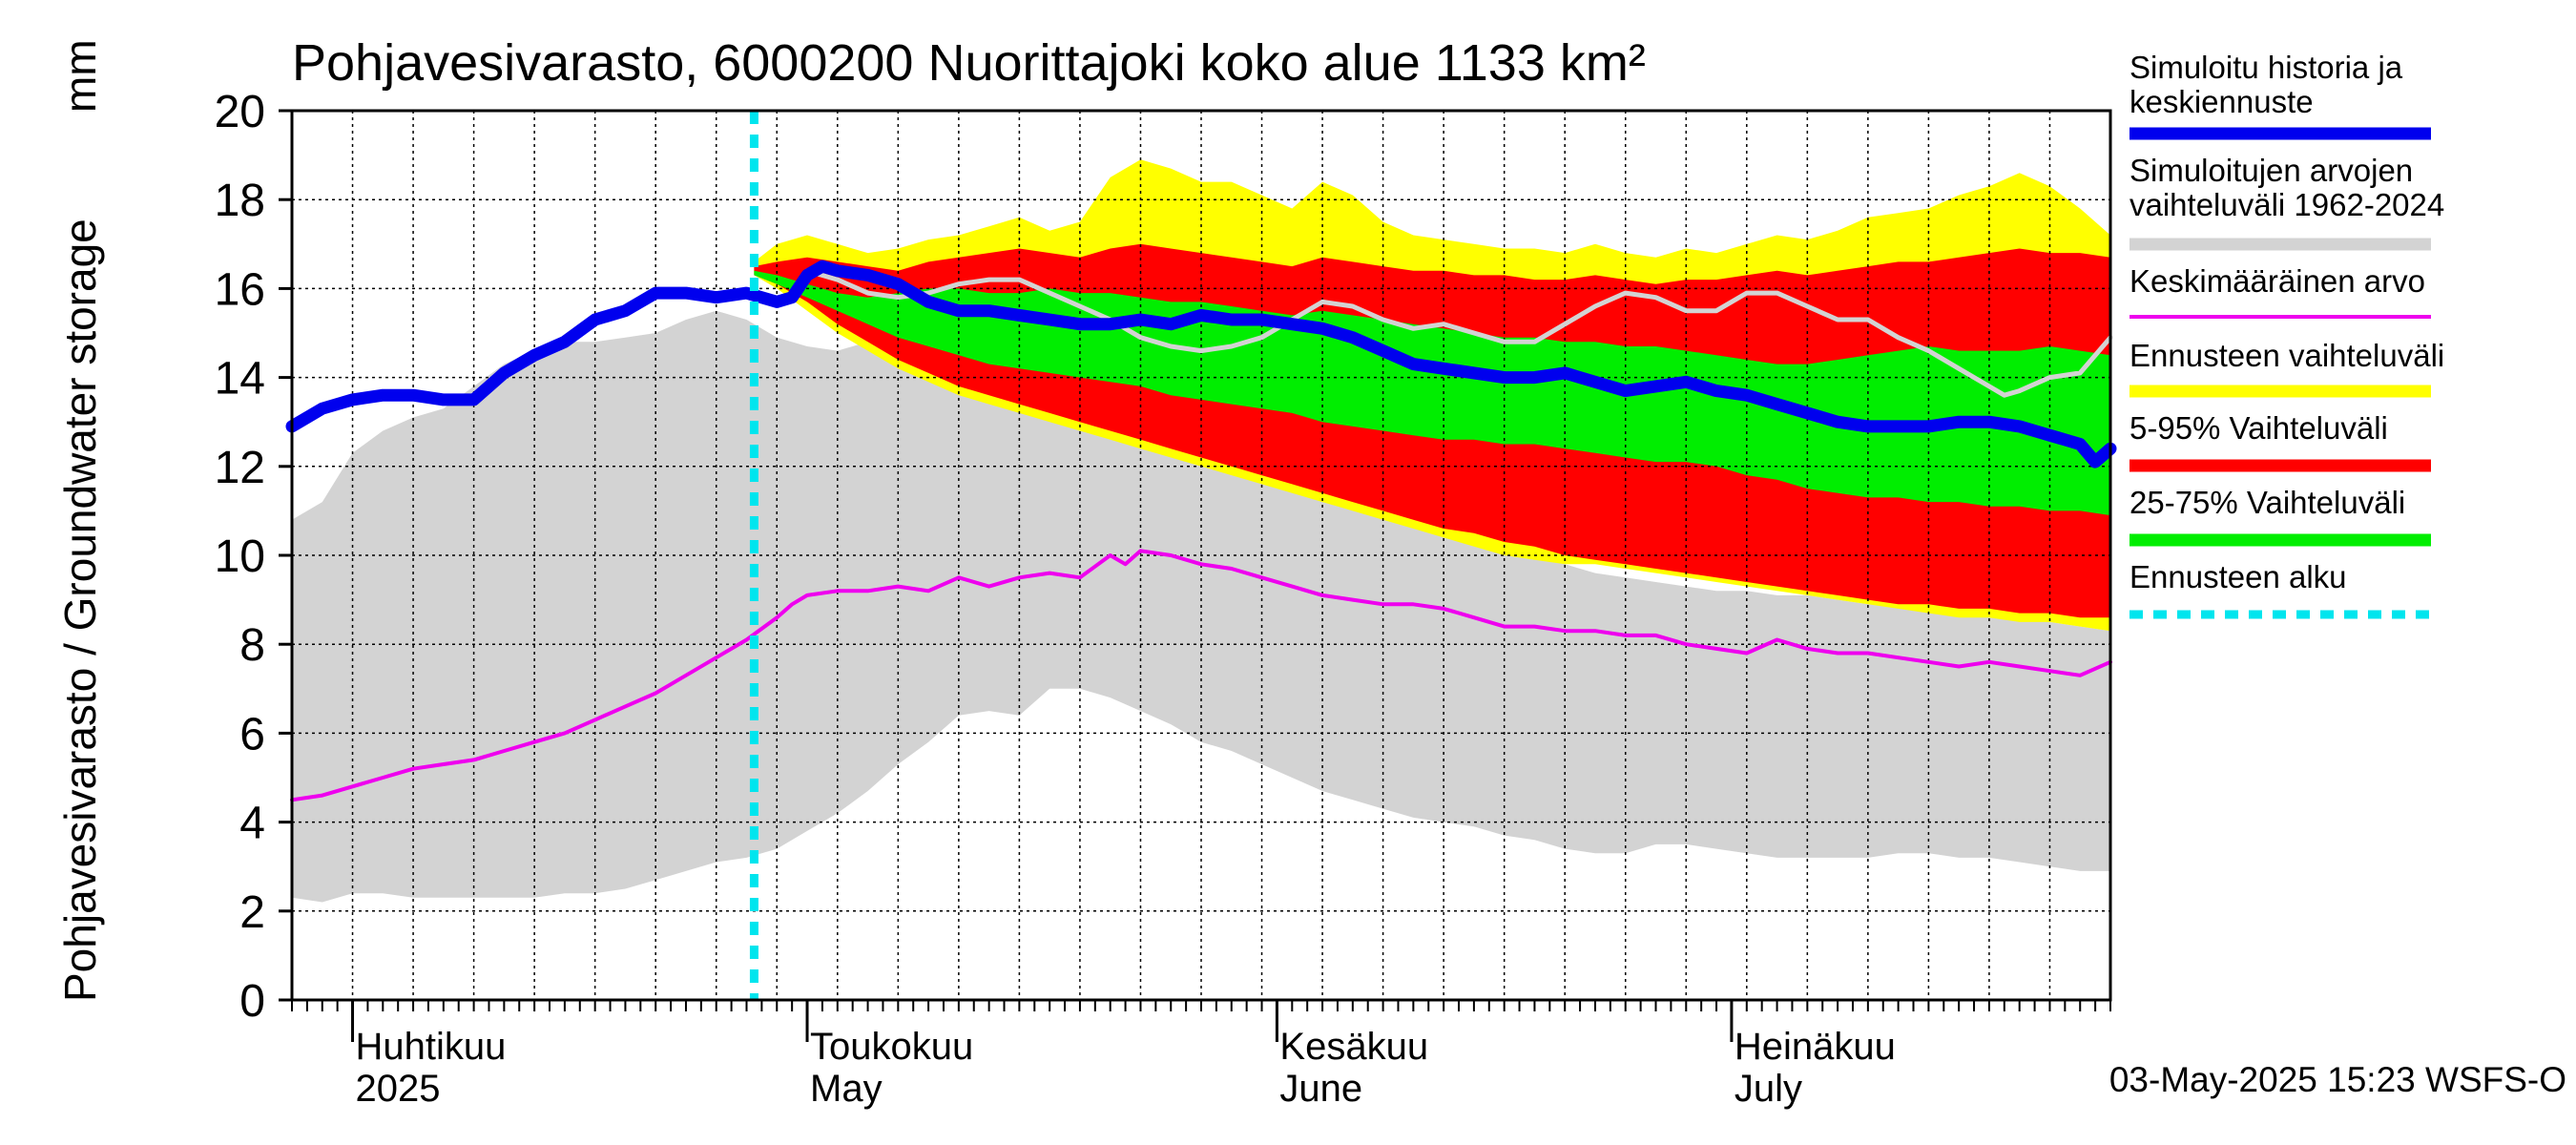 The height and width of the screenshot is (1145, 2576). I want to click on y-tick-label: 18, so click(240, 201).